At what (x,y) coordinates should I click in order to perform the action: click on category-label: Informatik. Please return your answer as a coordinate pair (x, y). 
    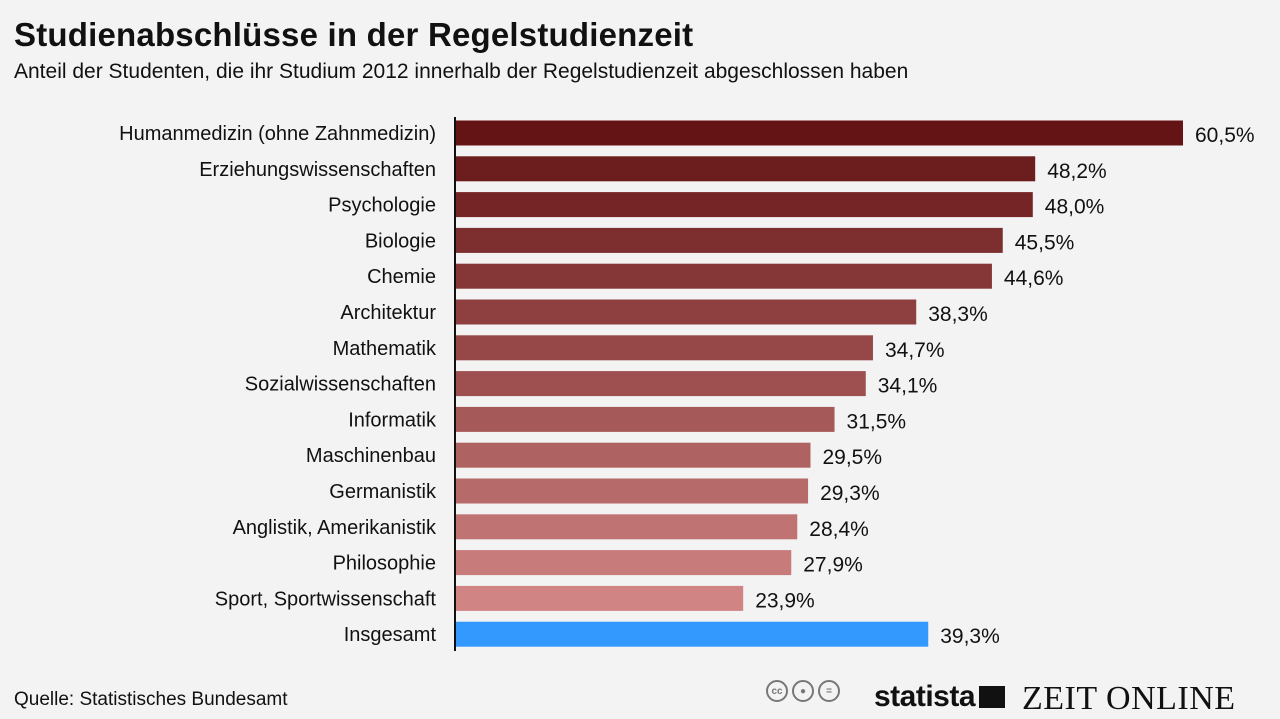
    Looking at the image, I should click on (392, 420).